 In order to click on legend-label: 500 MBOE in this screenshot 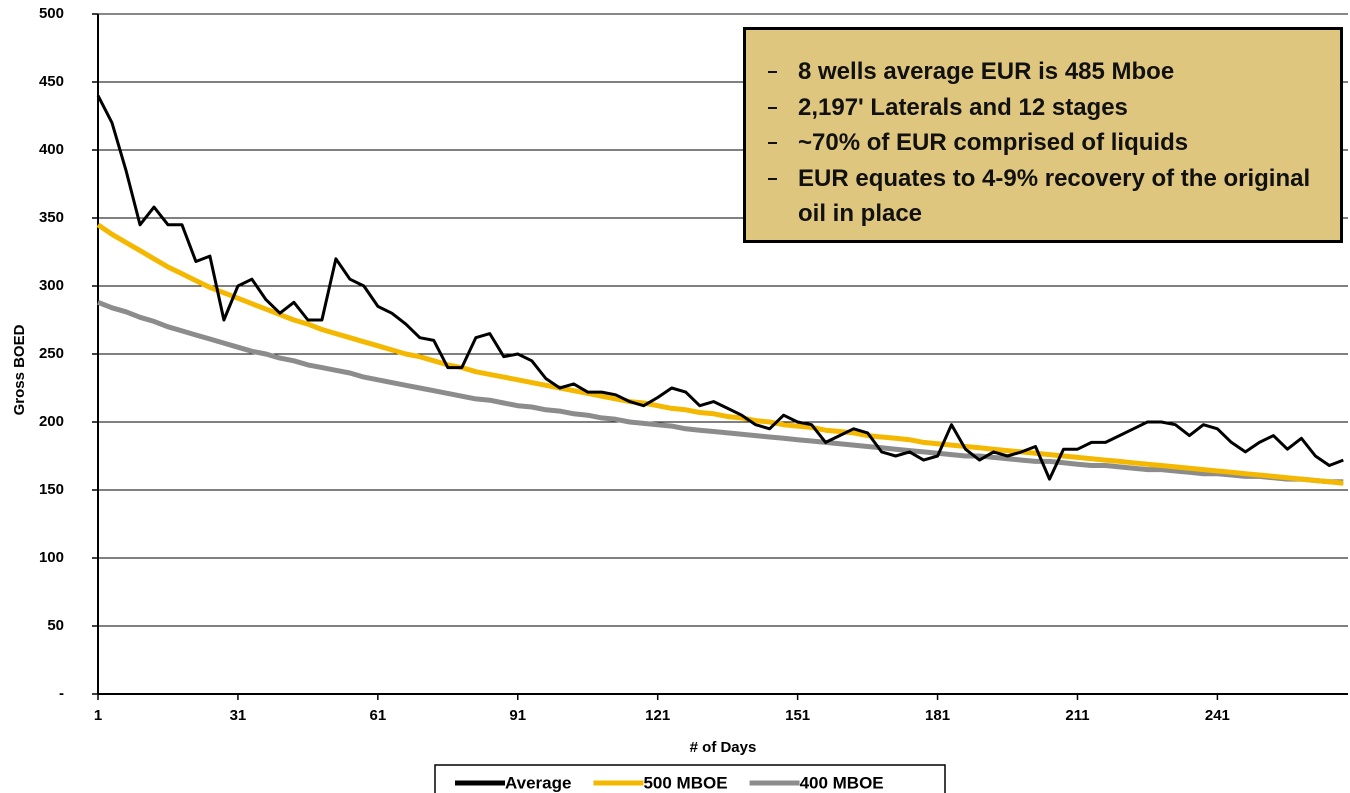, I will do `click(685, 782)`.